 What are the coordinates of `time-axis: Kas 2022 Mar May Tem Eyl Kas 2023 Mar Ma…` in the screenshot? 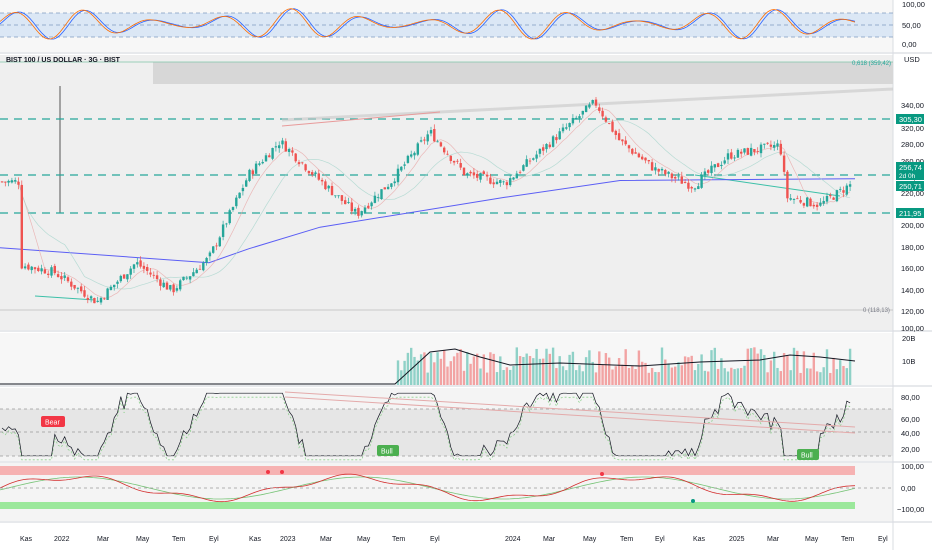 It's located at (454, 539).